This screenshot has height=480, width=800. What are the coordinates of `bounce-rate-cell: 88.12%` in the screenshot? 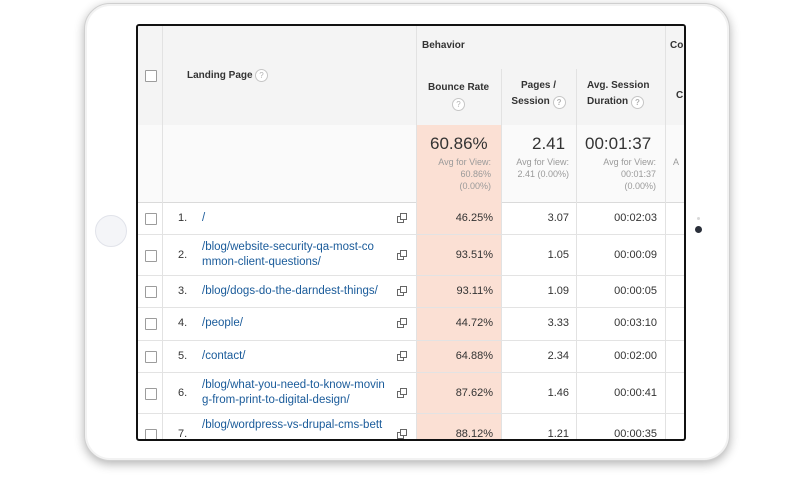 It's located at (474, 434).